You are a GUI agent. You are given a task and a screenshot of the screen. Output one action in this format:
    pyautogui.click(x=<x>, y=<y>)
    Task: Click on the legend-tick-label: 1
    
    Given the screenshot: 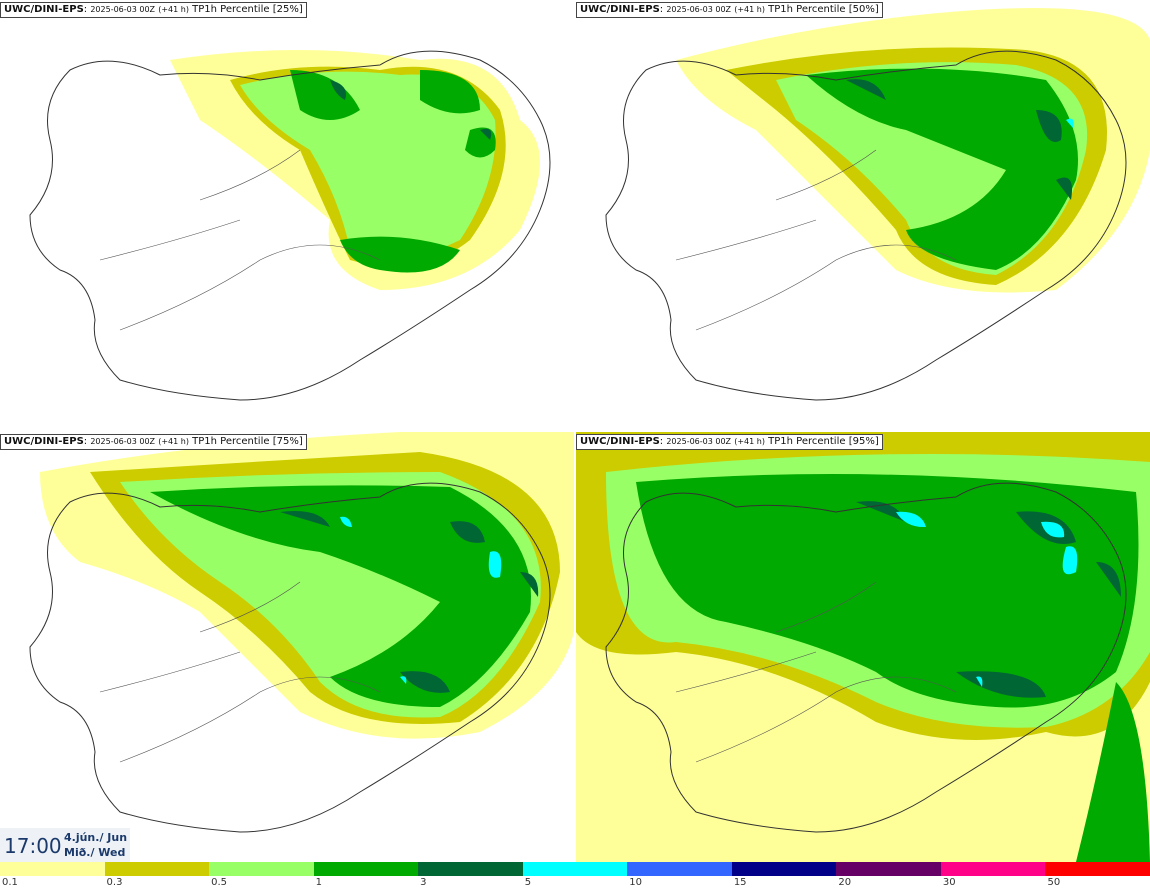 What is the action you would take?
    pyautogui.click(x=318, y=882)
    